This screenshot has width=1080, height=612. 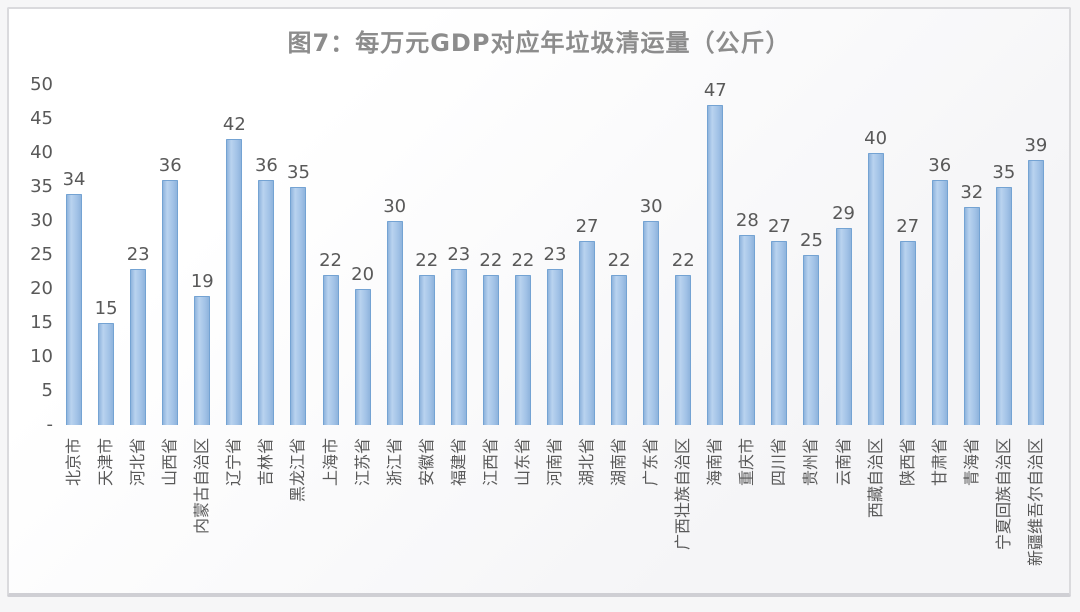 I want to click on x-tick-label: 广西壮族自治区, so click(x=683, y=494).